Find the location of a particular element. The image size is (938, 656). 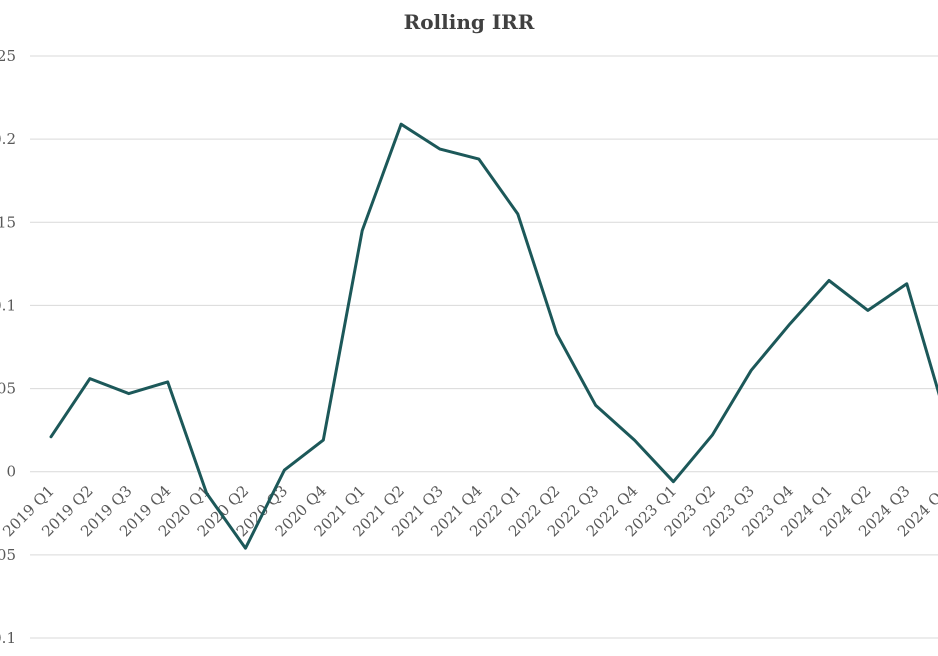

y-axis-tick-labels: -0.1 -0.05 0 0.05 0.1 0.15 0.2 0.25 is located at coordinates (8, 347).